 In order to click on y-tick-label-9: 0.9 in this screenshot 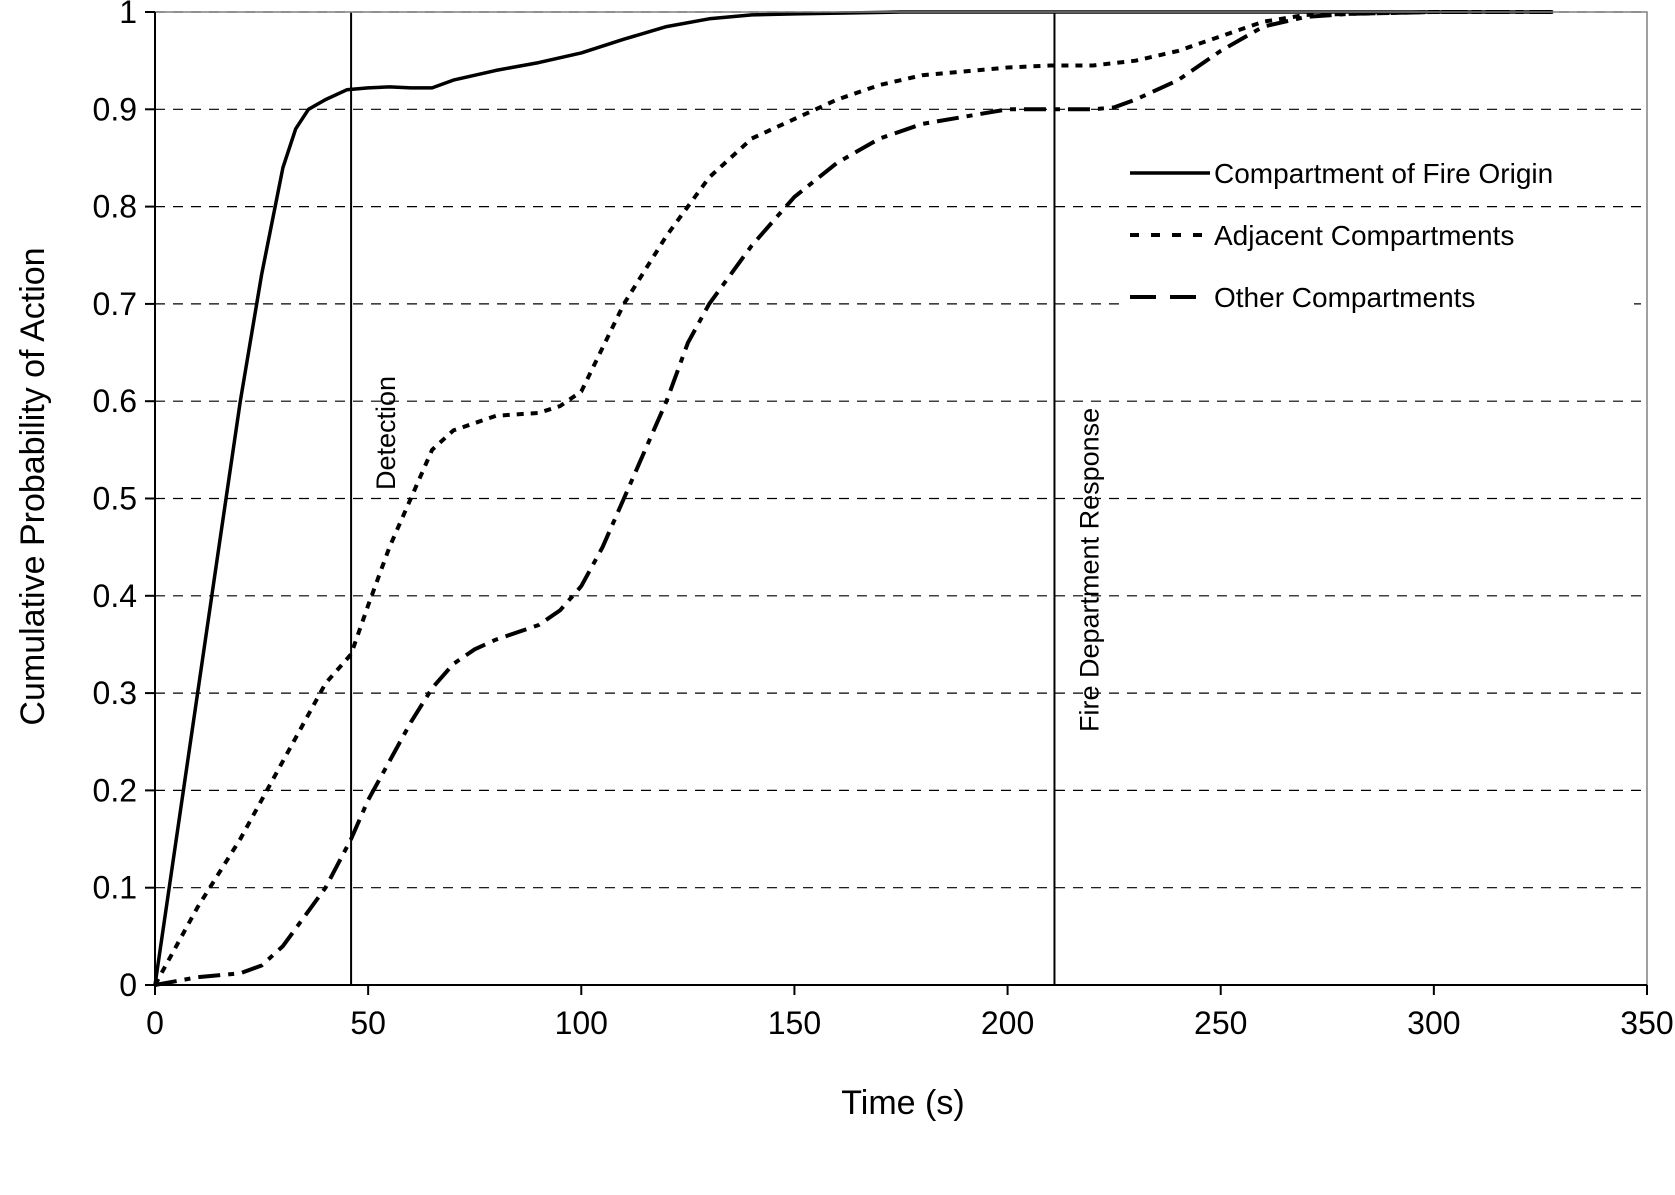, I will do `click(115, 109)`.